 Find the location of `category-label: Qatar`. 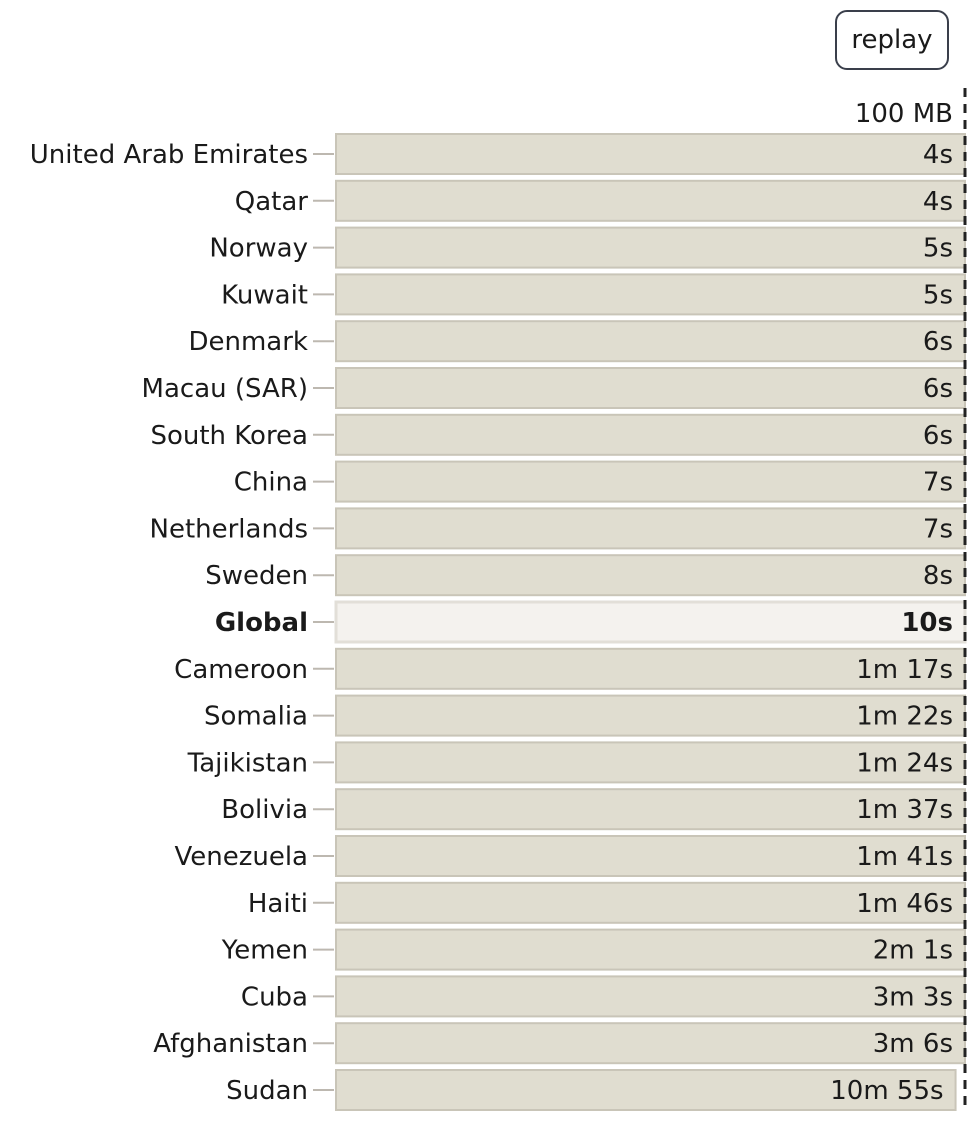

category-label: Qatar is located at coordinates (272, 202).